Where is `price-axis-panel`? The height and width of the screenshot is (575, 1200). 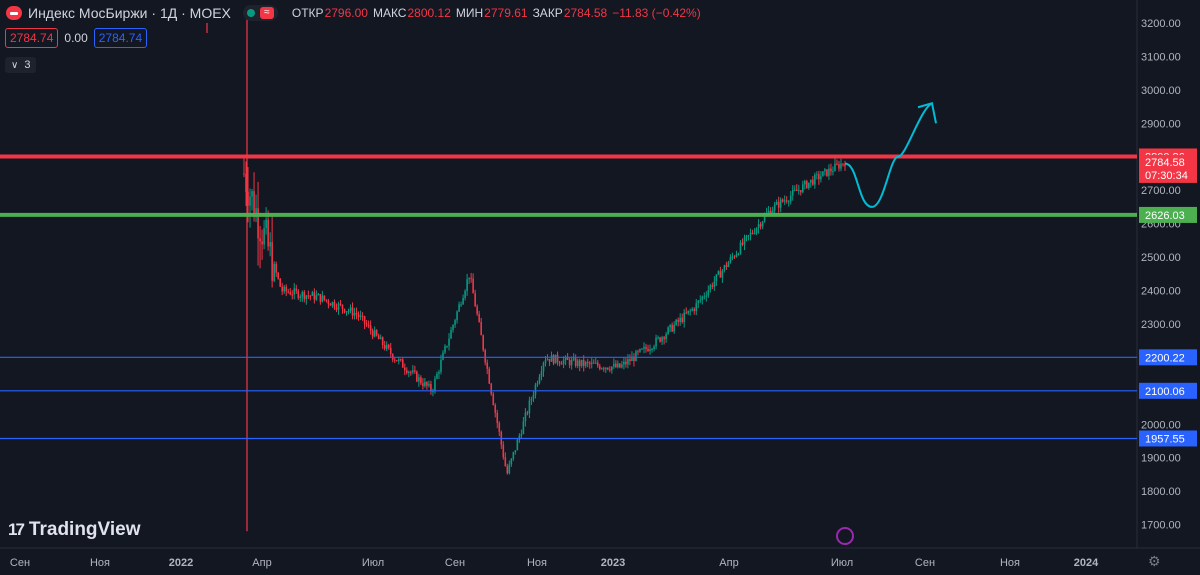 price-axis-panel is located at coordinates (1168, 287).